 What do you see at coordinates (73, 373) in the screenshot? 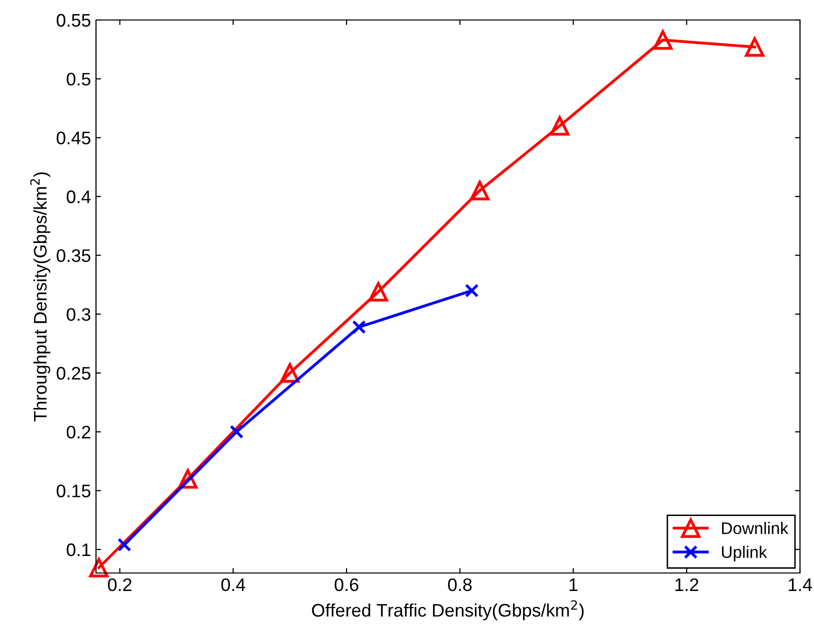
I see `y-tick-label: 0.25` at bounding box center [73, 373].